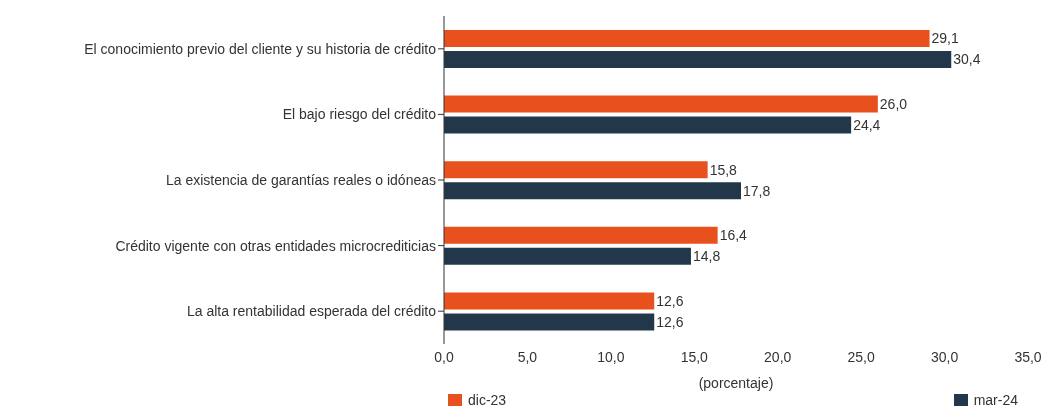  I want to click on x-tick-label: 35,0, so click(1028, 356).